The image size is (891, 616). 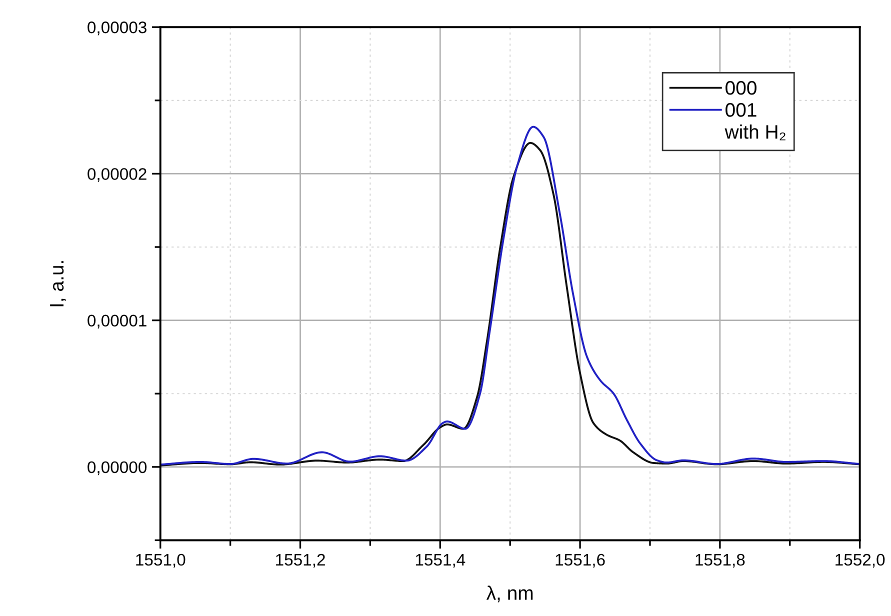 I want to click on x-tick-label: 1551,0, so click(x=161, y=561).